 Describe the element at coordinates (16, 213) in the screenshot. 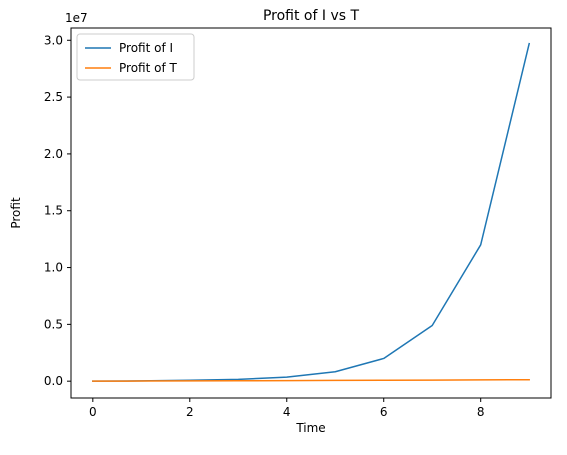

I see `y-axis-label: Profit` at that location.